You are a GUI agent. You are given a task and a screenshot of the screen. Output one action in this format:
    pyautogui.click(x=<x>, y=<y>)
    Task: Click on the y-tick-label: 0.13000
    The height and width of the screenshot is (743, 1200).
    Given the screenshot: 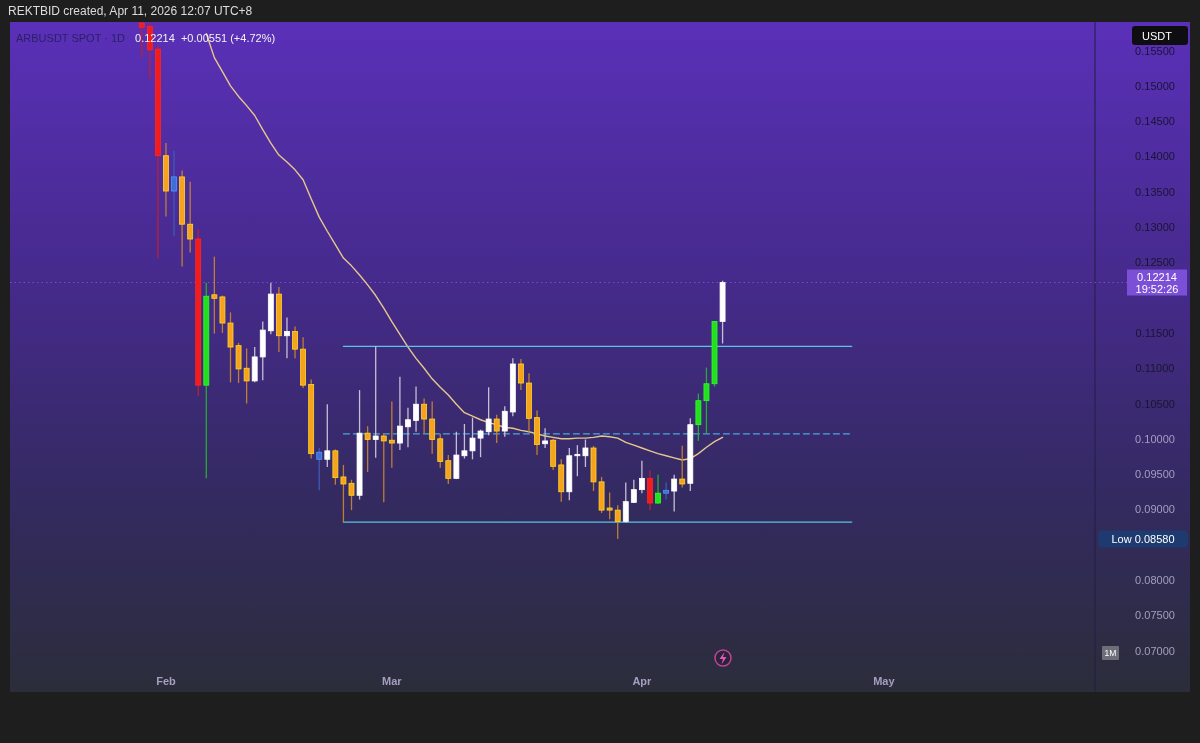 What is the action you would take?
    pyautogui.click(x=1155, y=227)
    